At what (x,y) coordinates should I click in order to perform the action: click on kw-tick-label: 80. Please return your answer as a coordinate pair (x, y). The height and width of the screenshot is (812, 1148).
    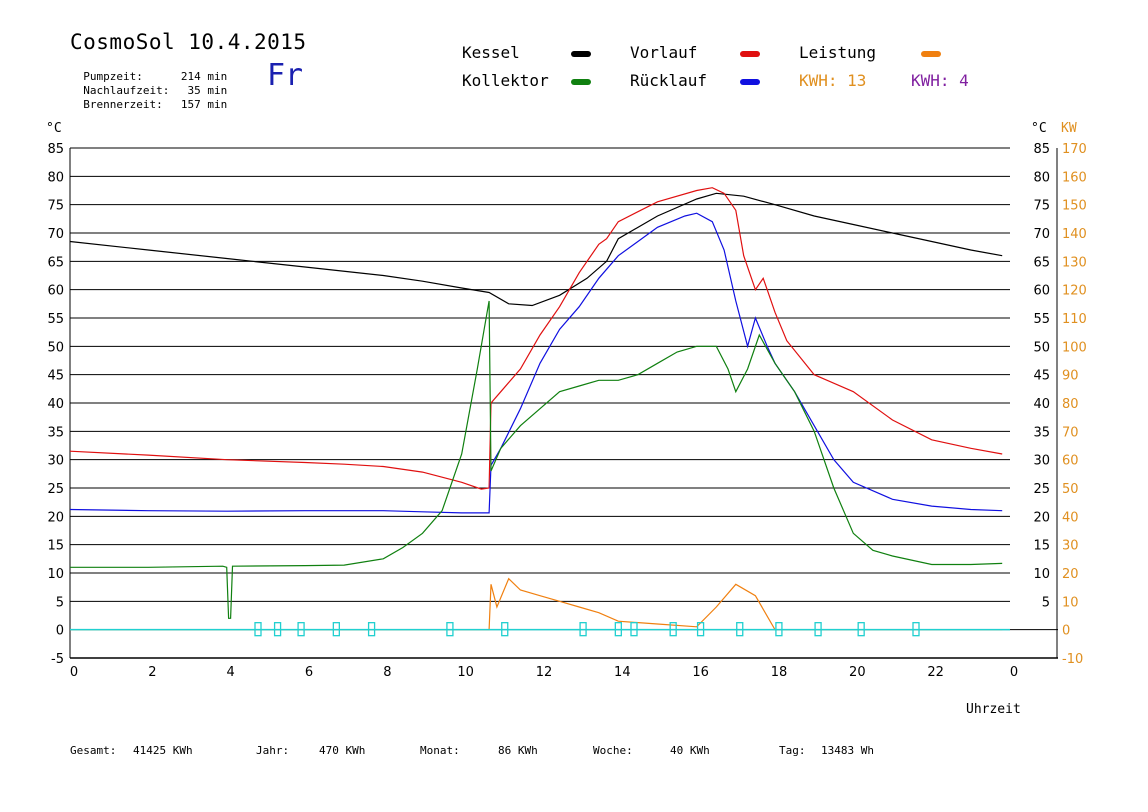
    Looking at the image, I should click on (1070, 404).